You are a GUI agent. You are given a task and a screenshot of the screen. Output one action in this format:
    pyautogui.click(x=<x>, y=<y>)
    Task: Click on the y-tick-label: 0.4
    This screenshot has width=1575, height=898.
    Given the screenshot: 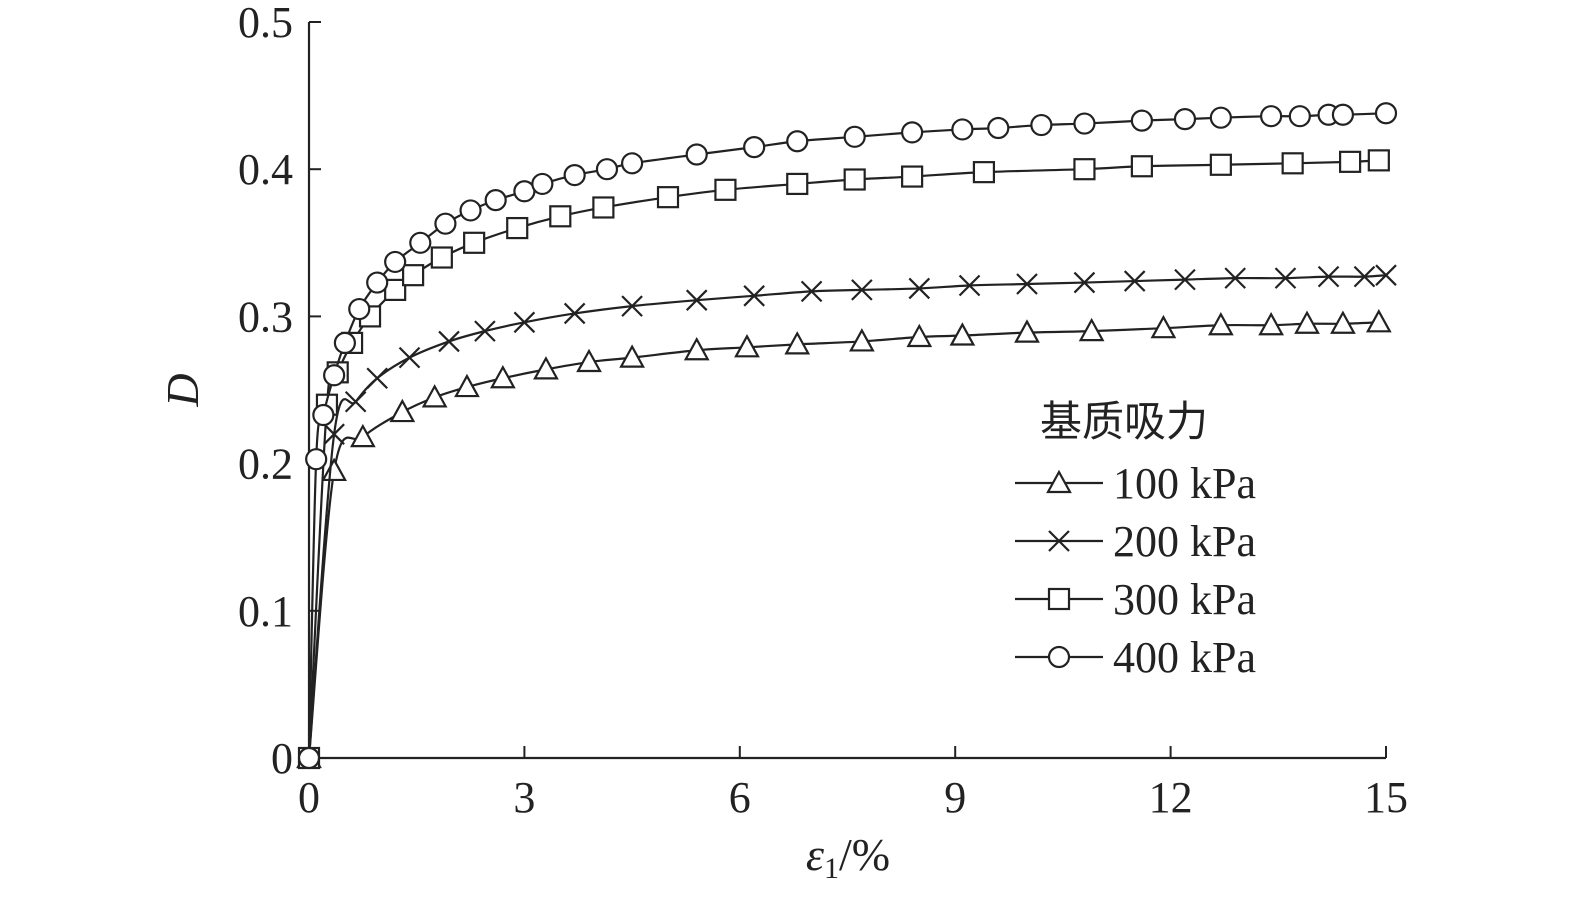 What is the action you would take?
    pyautogui.click(x=265, y=169)
    